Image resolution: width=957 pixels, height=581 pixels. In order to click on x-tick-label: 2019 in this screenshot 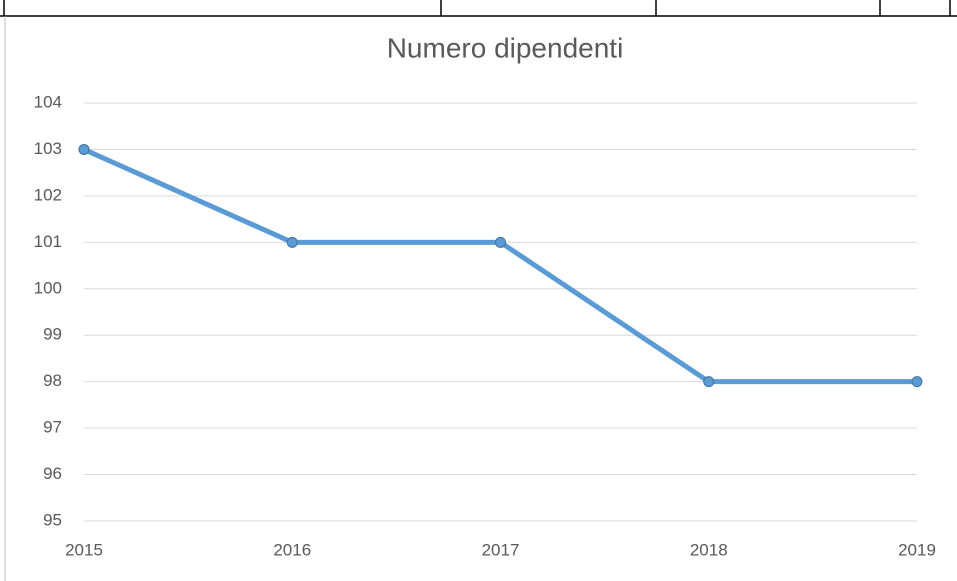, I will do `click(917, 549)`.